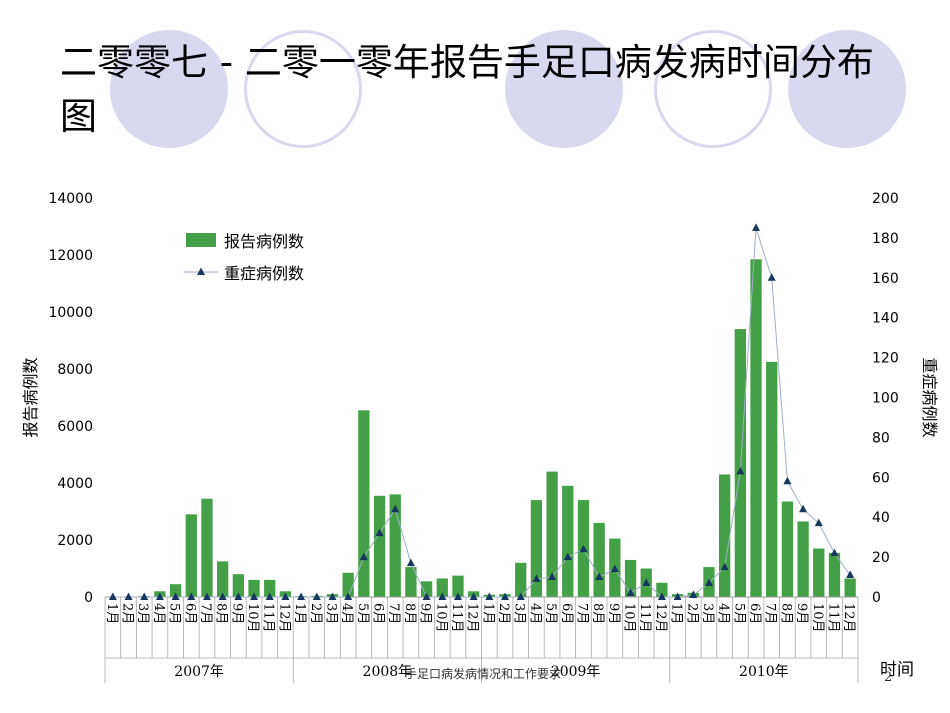 The image size is (950, 713). Describe the element at coordinates (70, 256) in the screenshot. I see `y-tick-label: 12000` at that location.